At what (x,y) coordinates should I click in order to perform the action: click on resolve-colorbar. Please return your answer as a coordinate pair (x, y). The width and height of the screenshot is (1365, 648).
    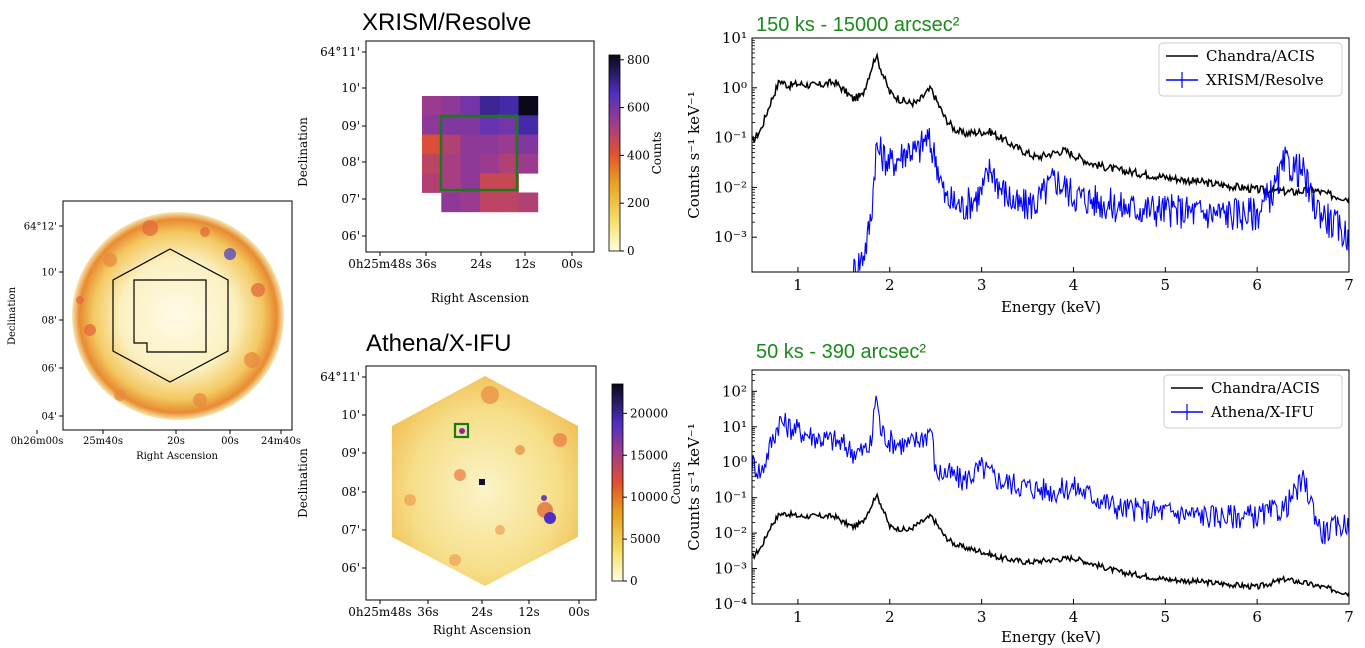
    Looking at the image, I should click on (614, 153).